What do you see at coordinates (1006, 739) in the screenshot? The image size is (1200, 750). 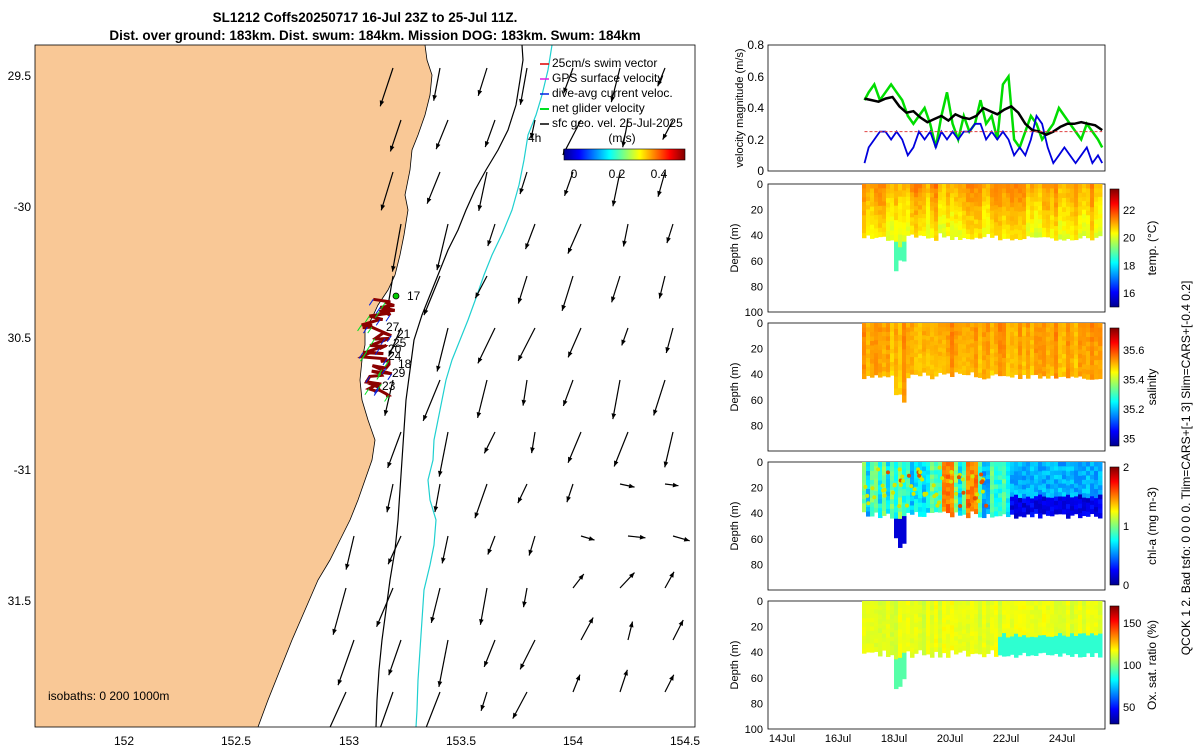 I see `time-tick: 22Jul` at bounding box center [1006, 739].